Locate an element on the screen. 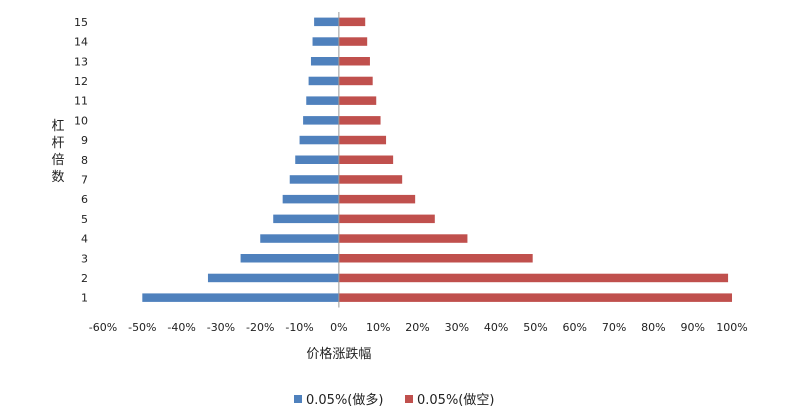  x-tick-label: 0% is located at coordinates (338, 327).